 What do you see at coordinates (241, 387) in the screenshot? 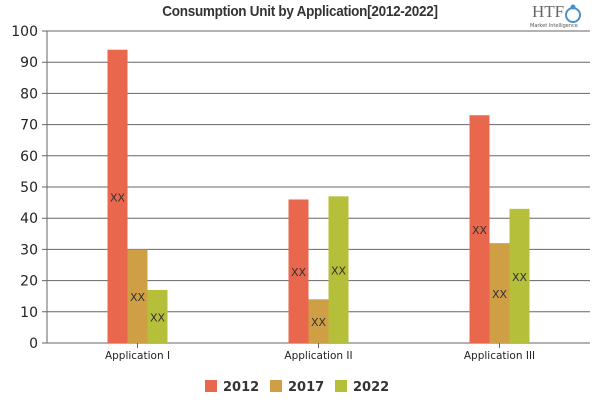
I see `legend-label: 2012` at bounding box center [241, 387].